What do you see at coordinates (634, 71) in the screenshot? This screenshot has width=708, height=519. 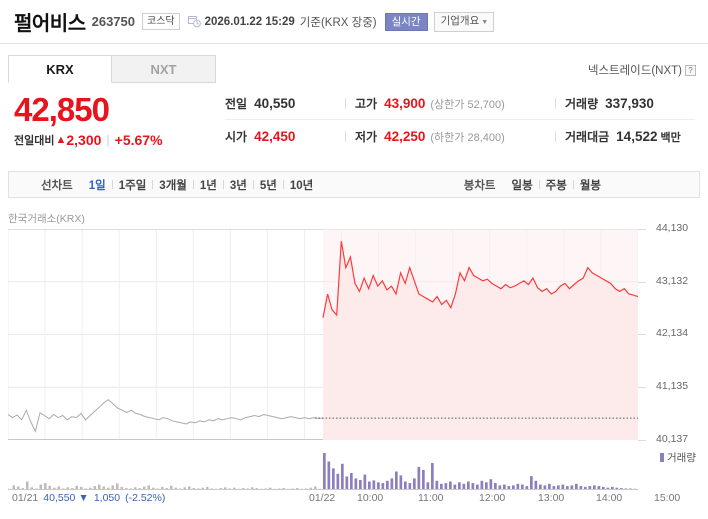 I see `nxt-note-label: 넥스트레이드(NXT)` at bounding box center [634, 71].